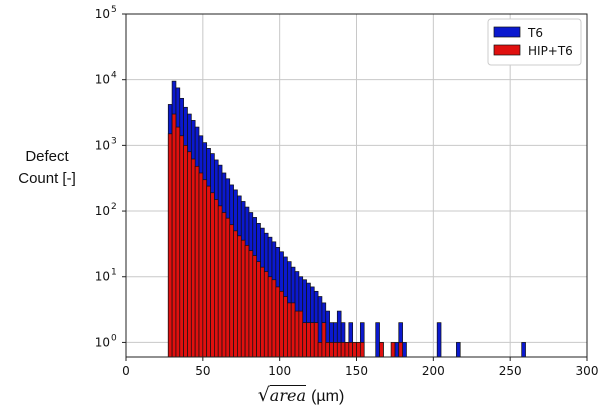 This screenshot has height=410, width=602. I want to click on x-axis-label-unit: (µm), so click(328, 396).